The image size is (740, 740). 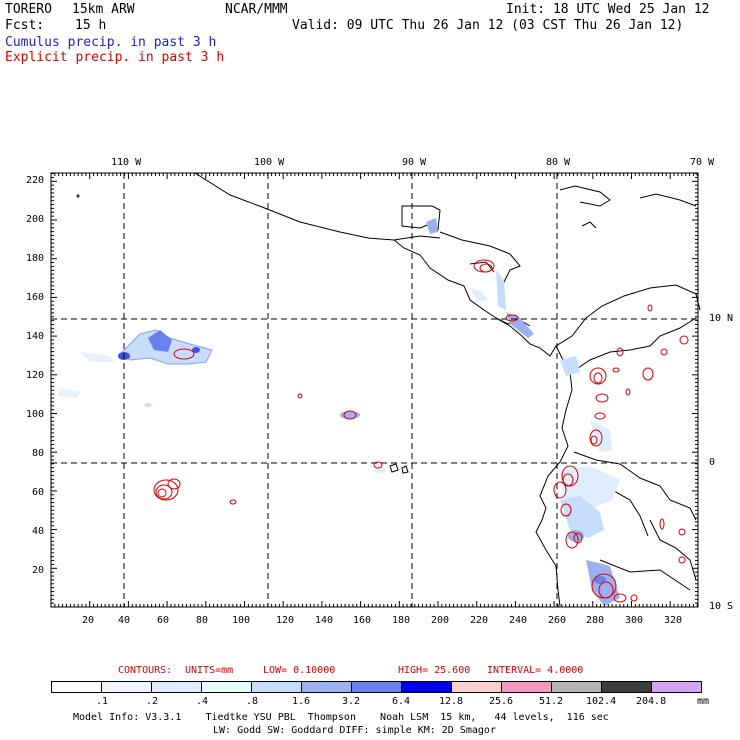 I want to click on y-tick-label: 160, so click(x=35, y=297).